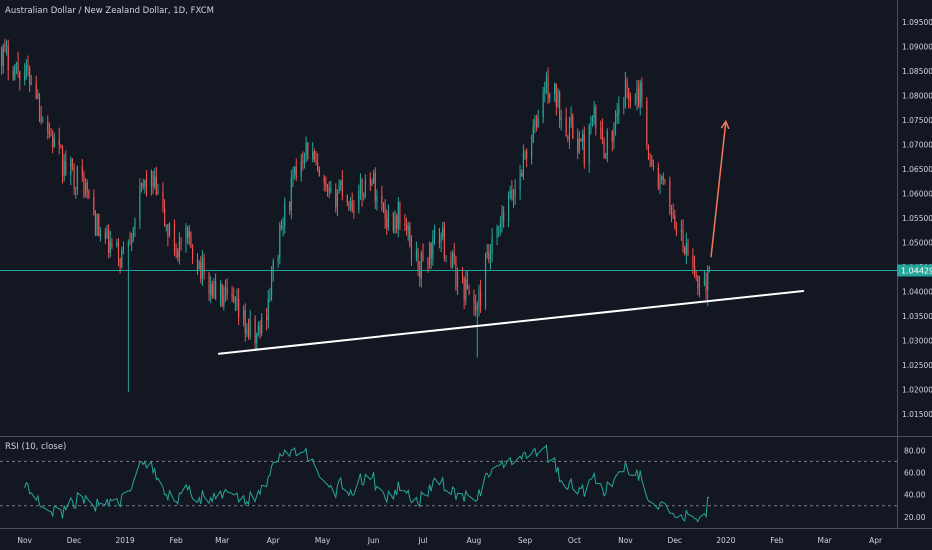 The height and width of the screenshot is (550, 932). I want to click on time-tick-label: Feb, so click(176, 540).